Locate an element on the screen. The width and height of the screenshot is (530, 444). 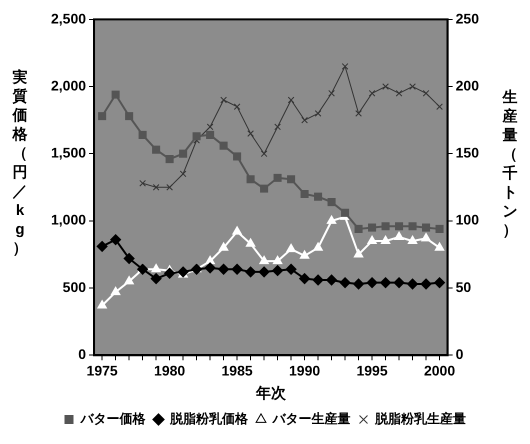
x-tick-label: 1985 is located at coordinates (237, 370).